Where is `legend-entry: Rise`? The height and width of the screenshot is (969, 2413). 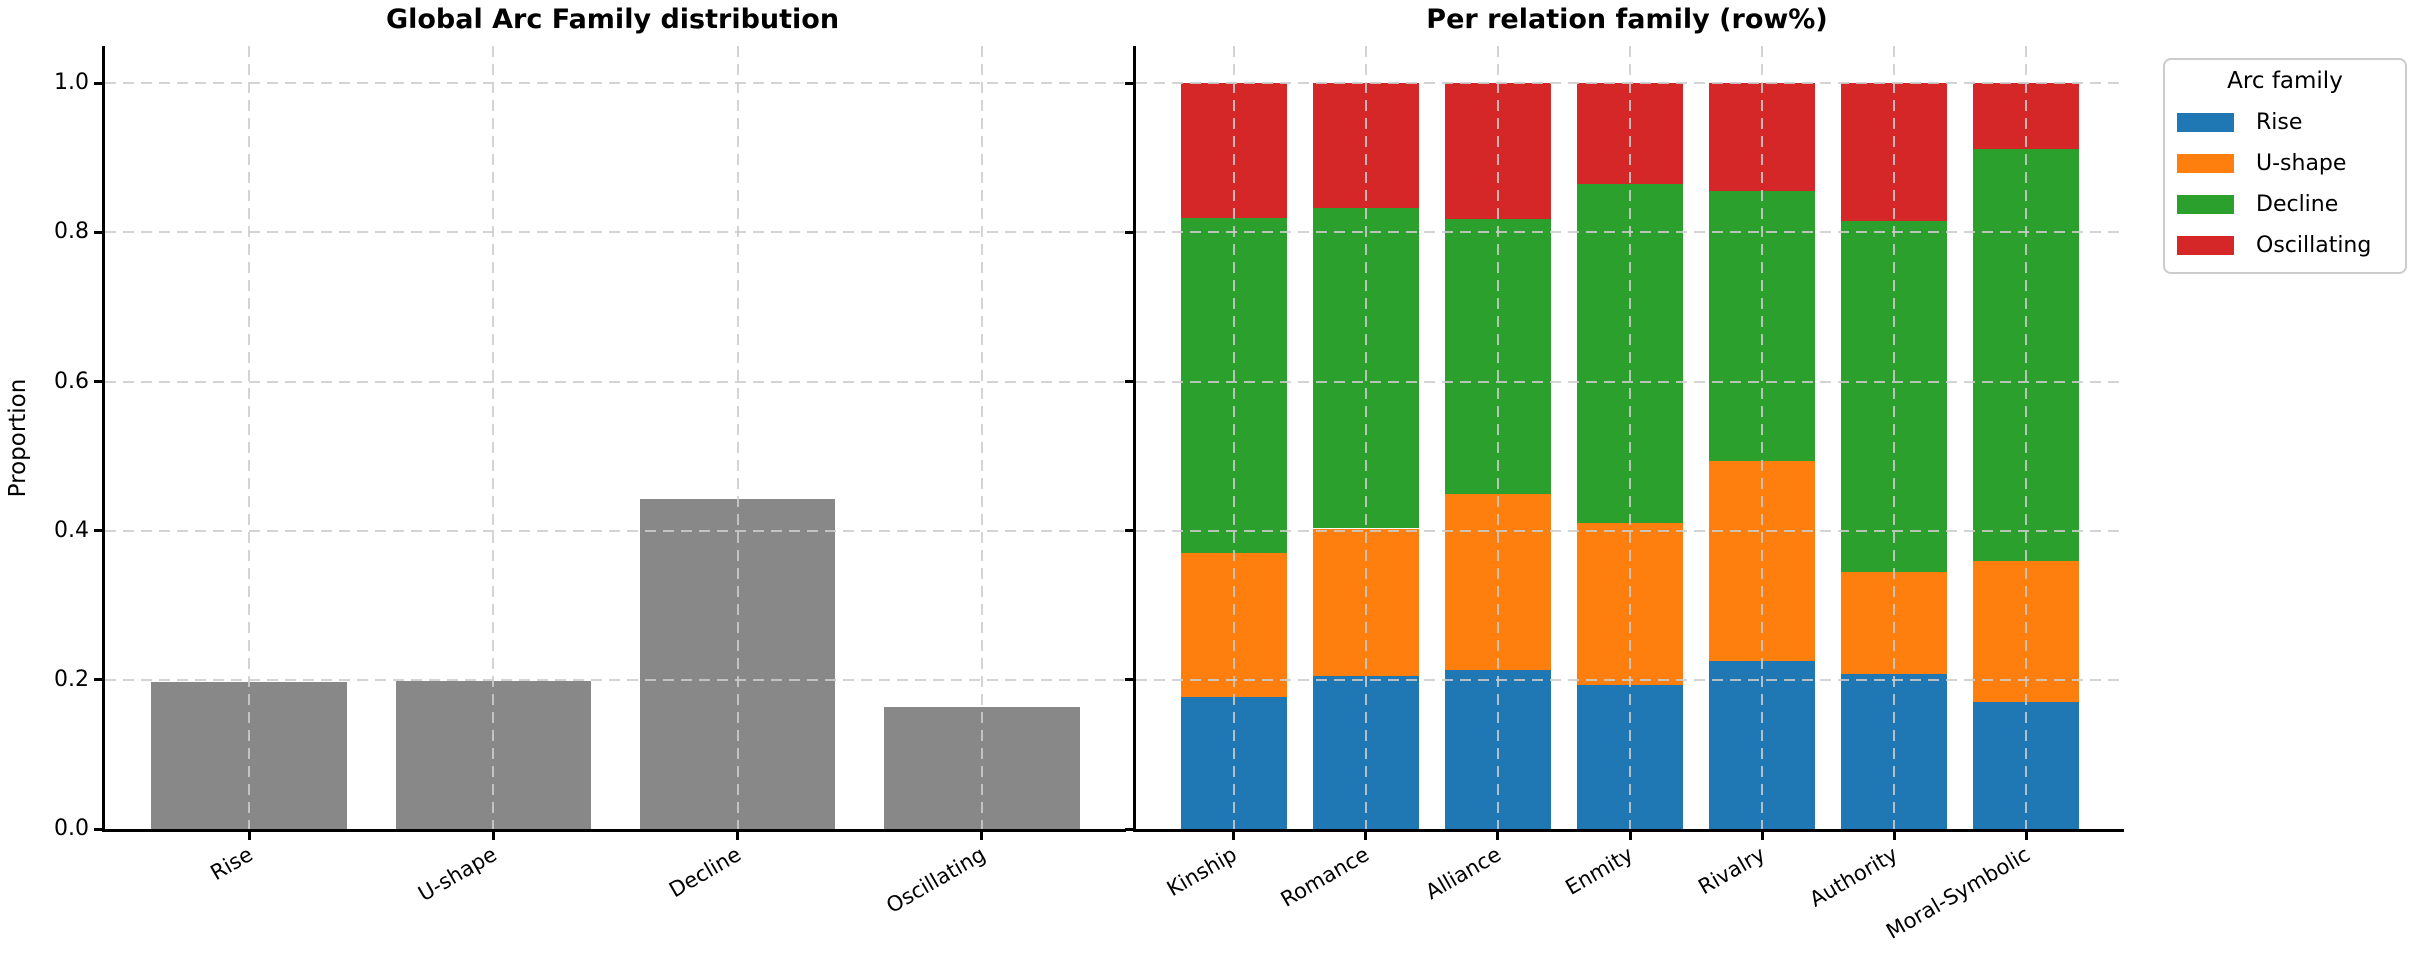
legend-entry: Rise is located at coordinates (2285, 122).